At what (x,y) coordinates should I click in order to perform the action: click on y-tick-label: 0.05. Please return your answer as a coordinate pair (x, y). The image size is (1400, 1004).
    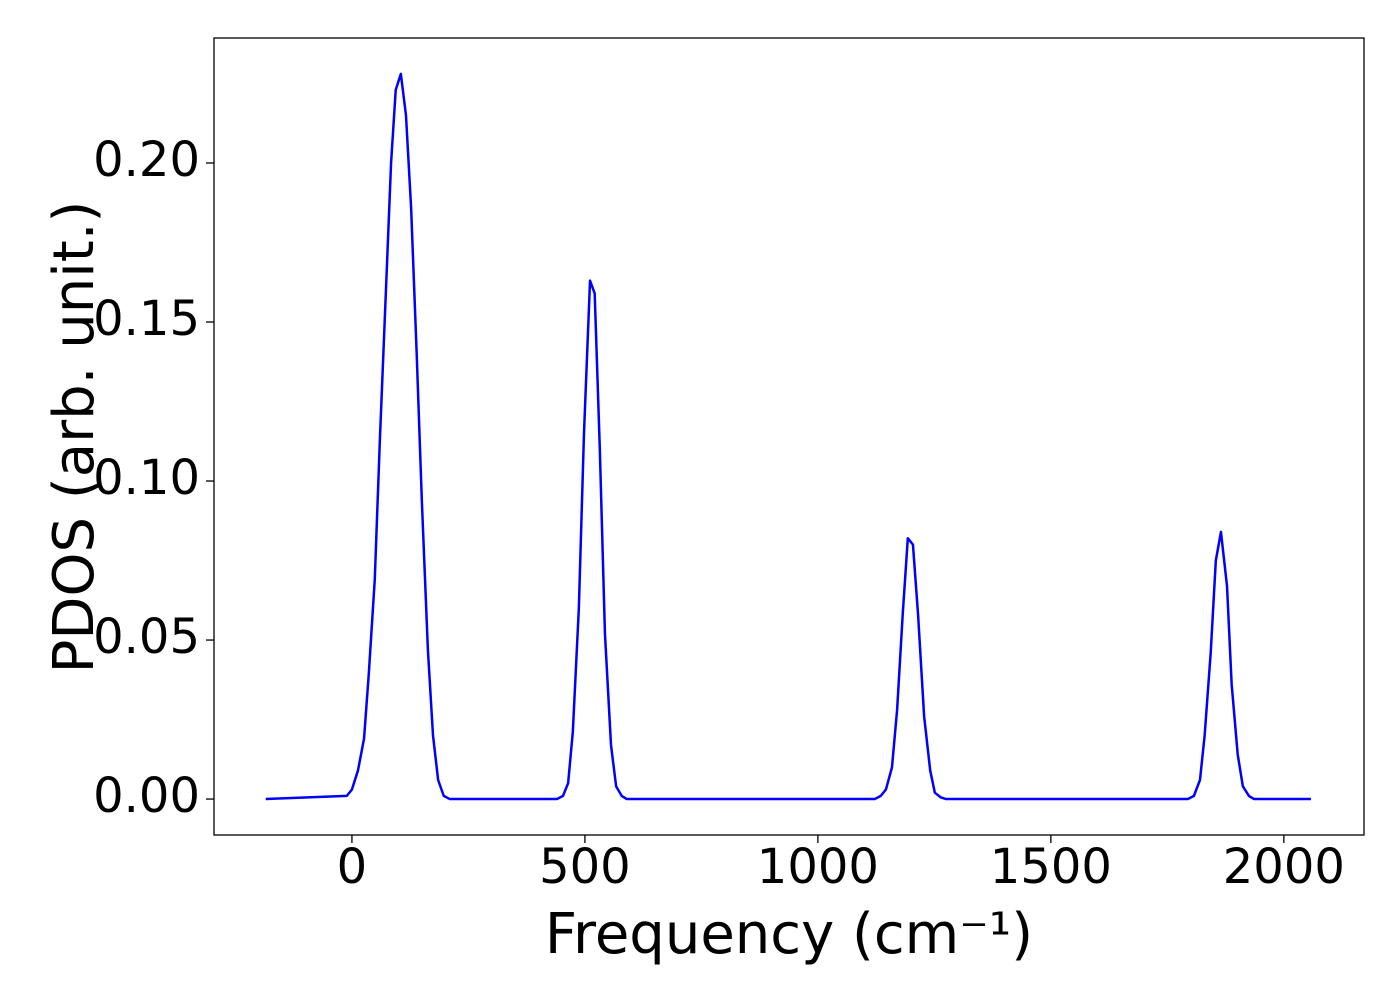
    Looking at the image, I should click on (146, 637).